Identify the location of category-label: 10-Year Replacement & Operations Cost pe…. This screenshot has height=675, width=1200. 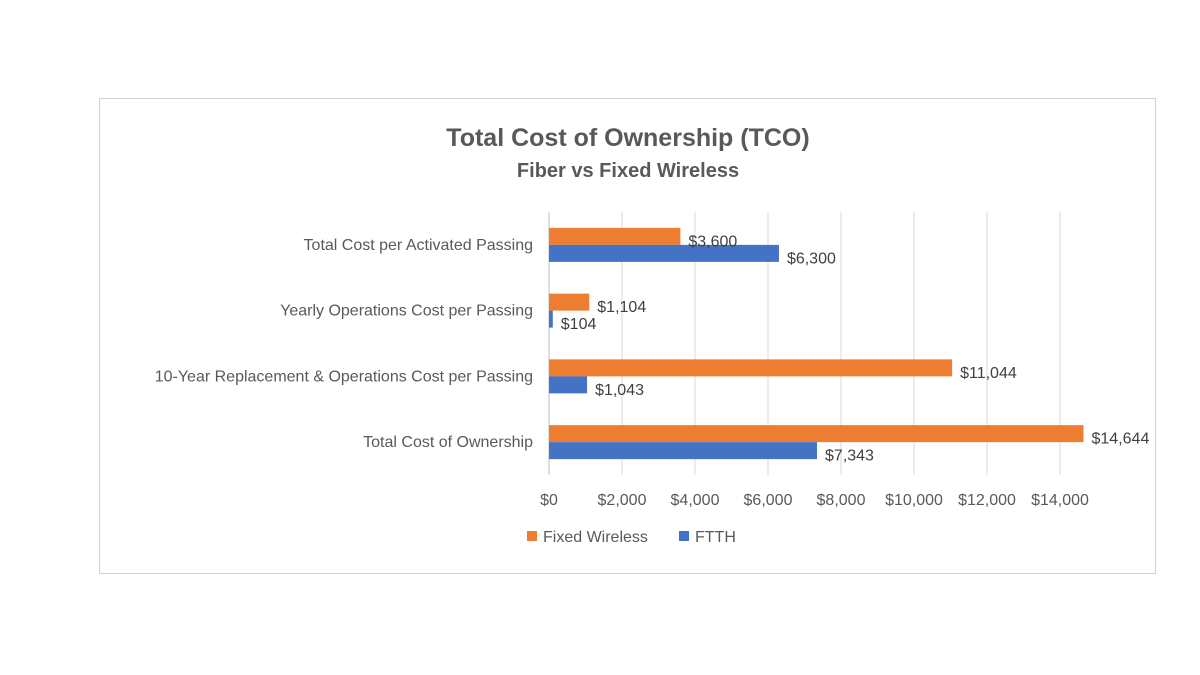
(344, 376).